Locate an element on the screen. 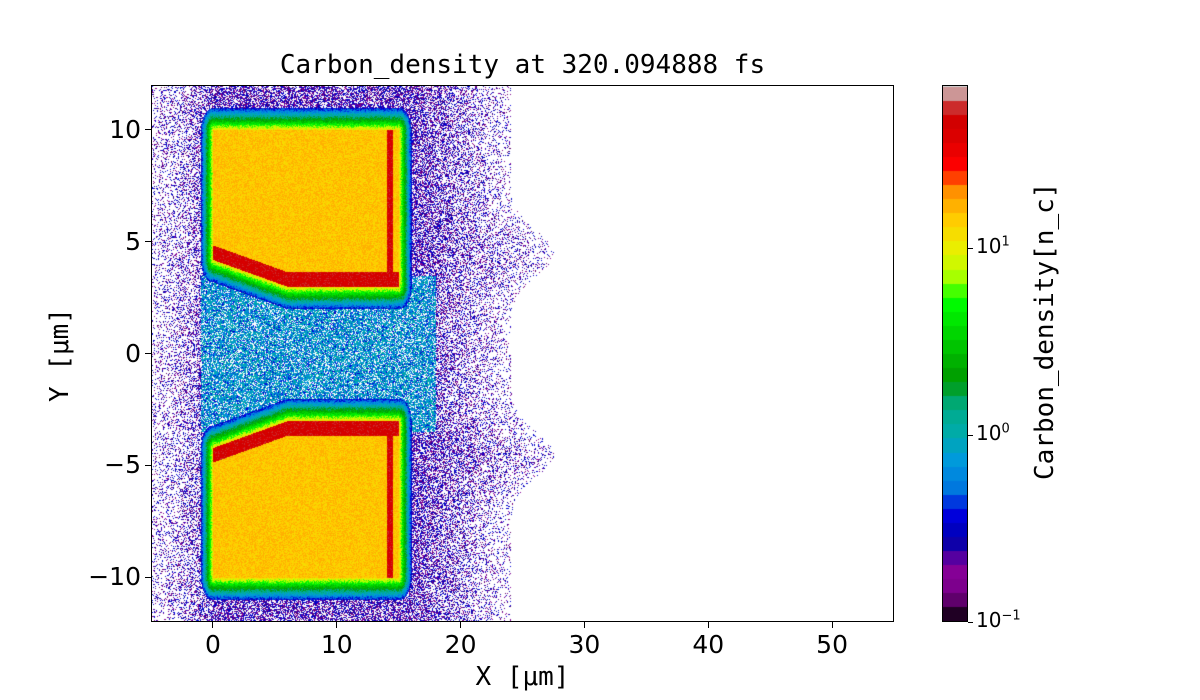 This screenshot has width=1200, height=700. x-tick-label: 10 is located at coordinates (336, 644).